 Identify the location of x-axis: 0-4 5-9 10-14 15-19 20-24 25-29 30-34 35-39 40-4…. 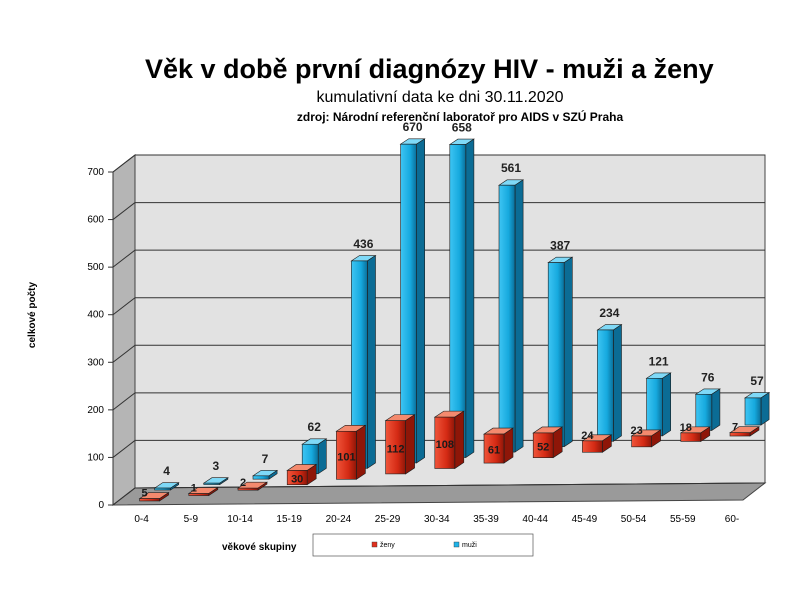
(436, 519).